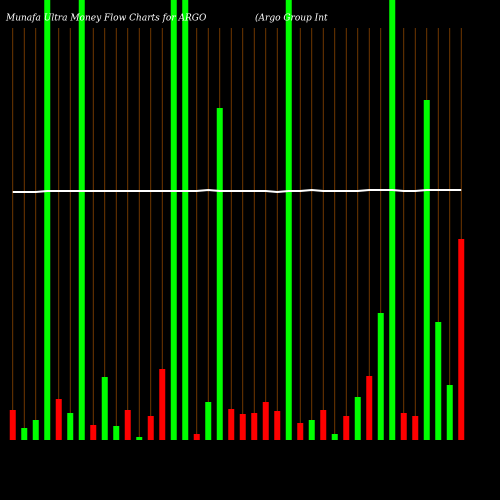 The height and width of the screenshot is (500, 500). What do you see at coordinates (106, 19) in the screenshot?
I see `chart-title: Munafa Ultra Money Flow Charts for ARGO` at bounding box center [106, 19].